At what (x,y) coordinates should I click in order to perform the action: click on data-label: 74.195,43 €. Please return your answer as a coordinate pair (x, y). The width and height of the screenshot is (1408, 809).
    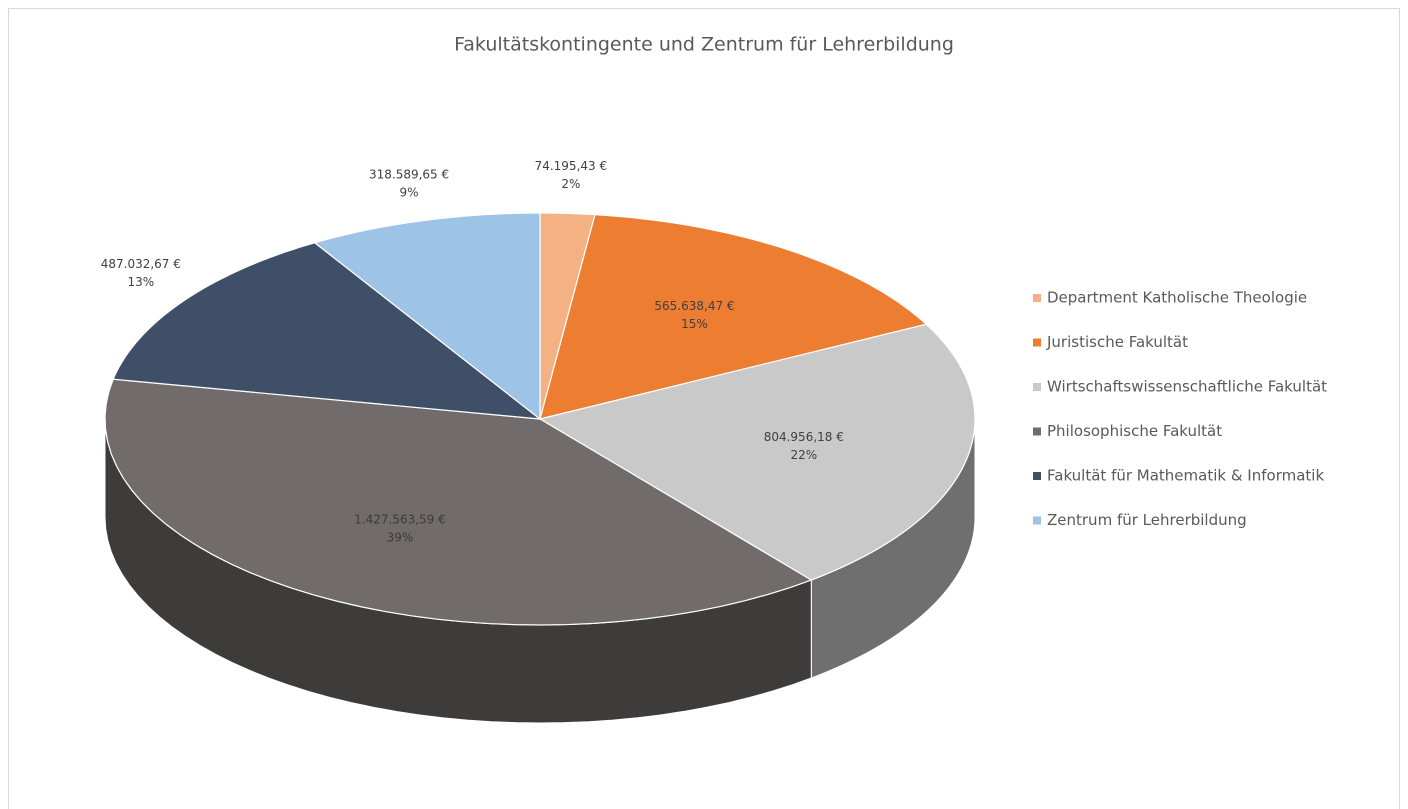
    Looking at the image, I should click on (571, 166).